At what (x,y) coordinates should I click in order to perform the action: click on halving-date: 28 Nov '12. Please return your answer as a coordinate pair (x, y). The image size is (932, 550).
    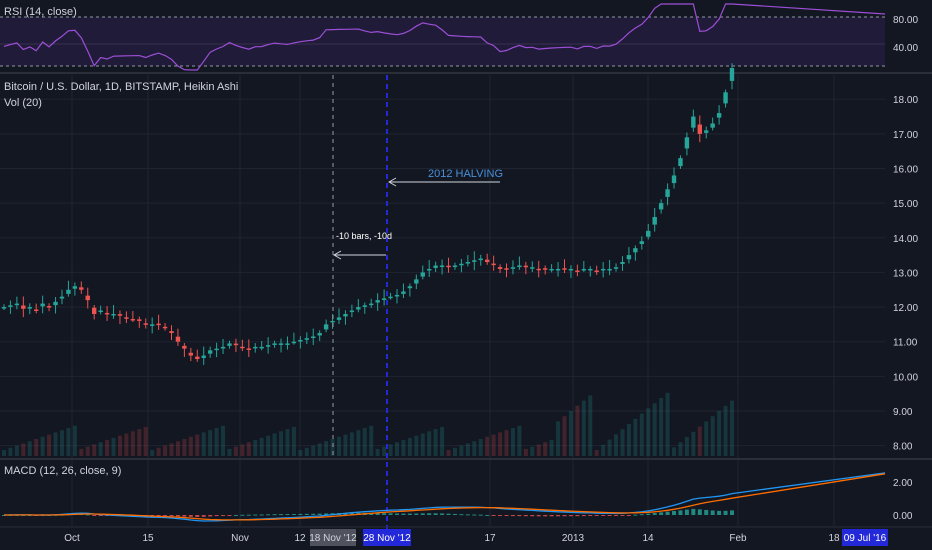
    Looking at the image, I should click on (387, 538).